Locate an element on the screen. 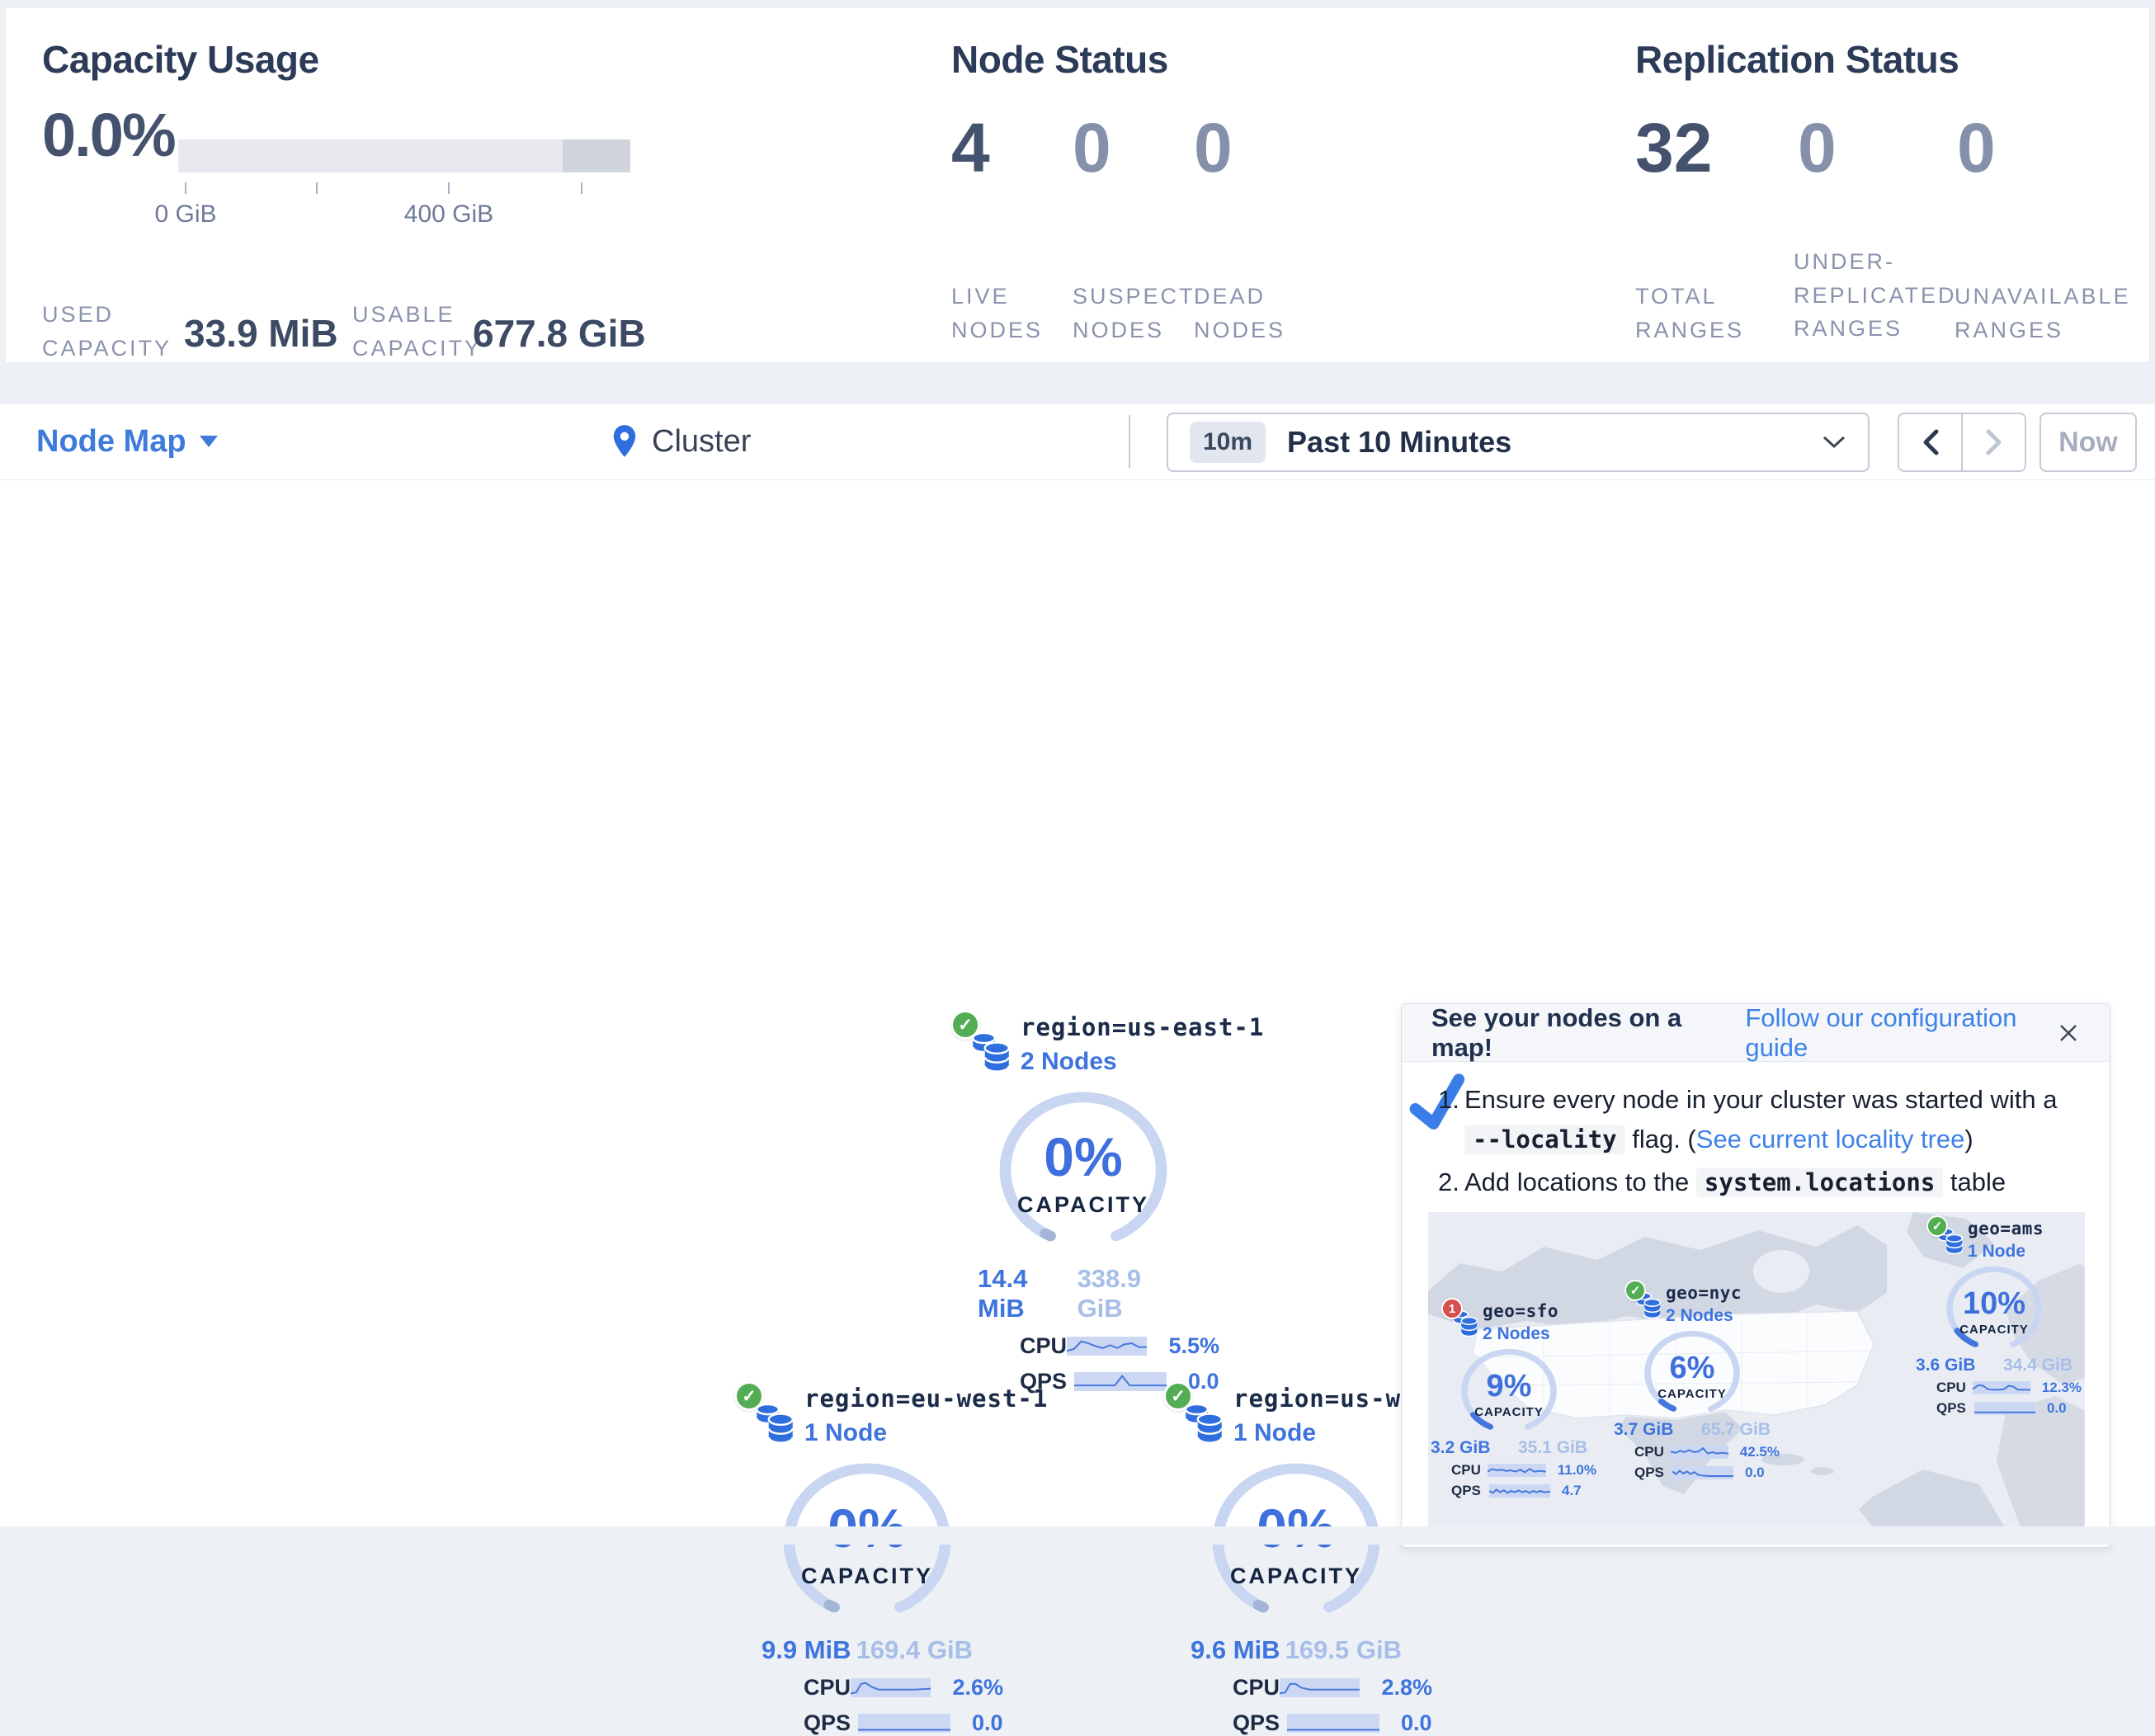  capacity-usage-title: Capacity Usage is located at coordinates (180, 59).